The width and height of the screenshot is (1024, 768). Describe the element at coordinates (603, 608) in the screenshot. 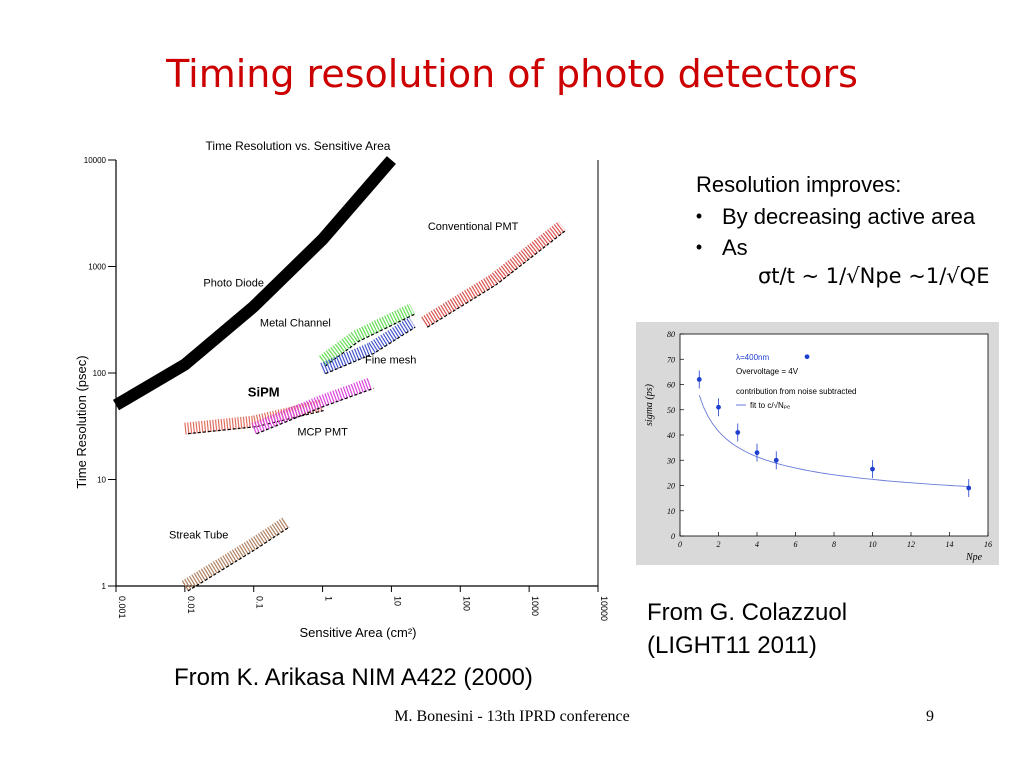

I see `x-tick-label: 10000` at that location.